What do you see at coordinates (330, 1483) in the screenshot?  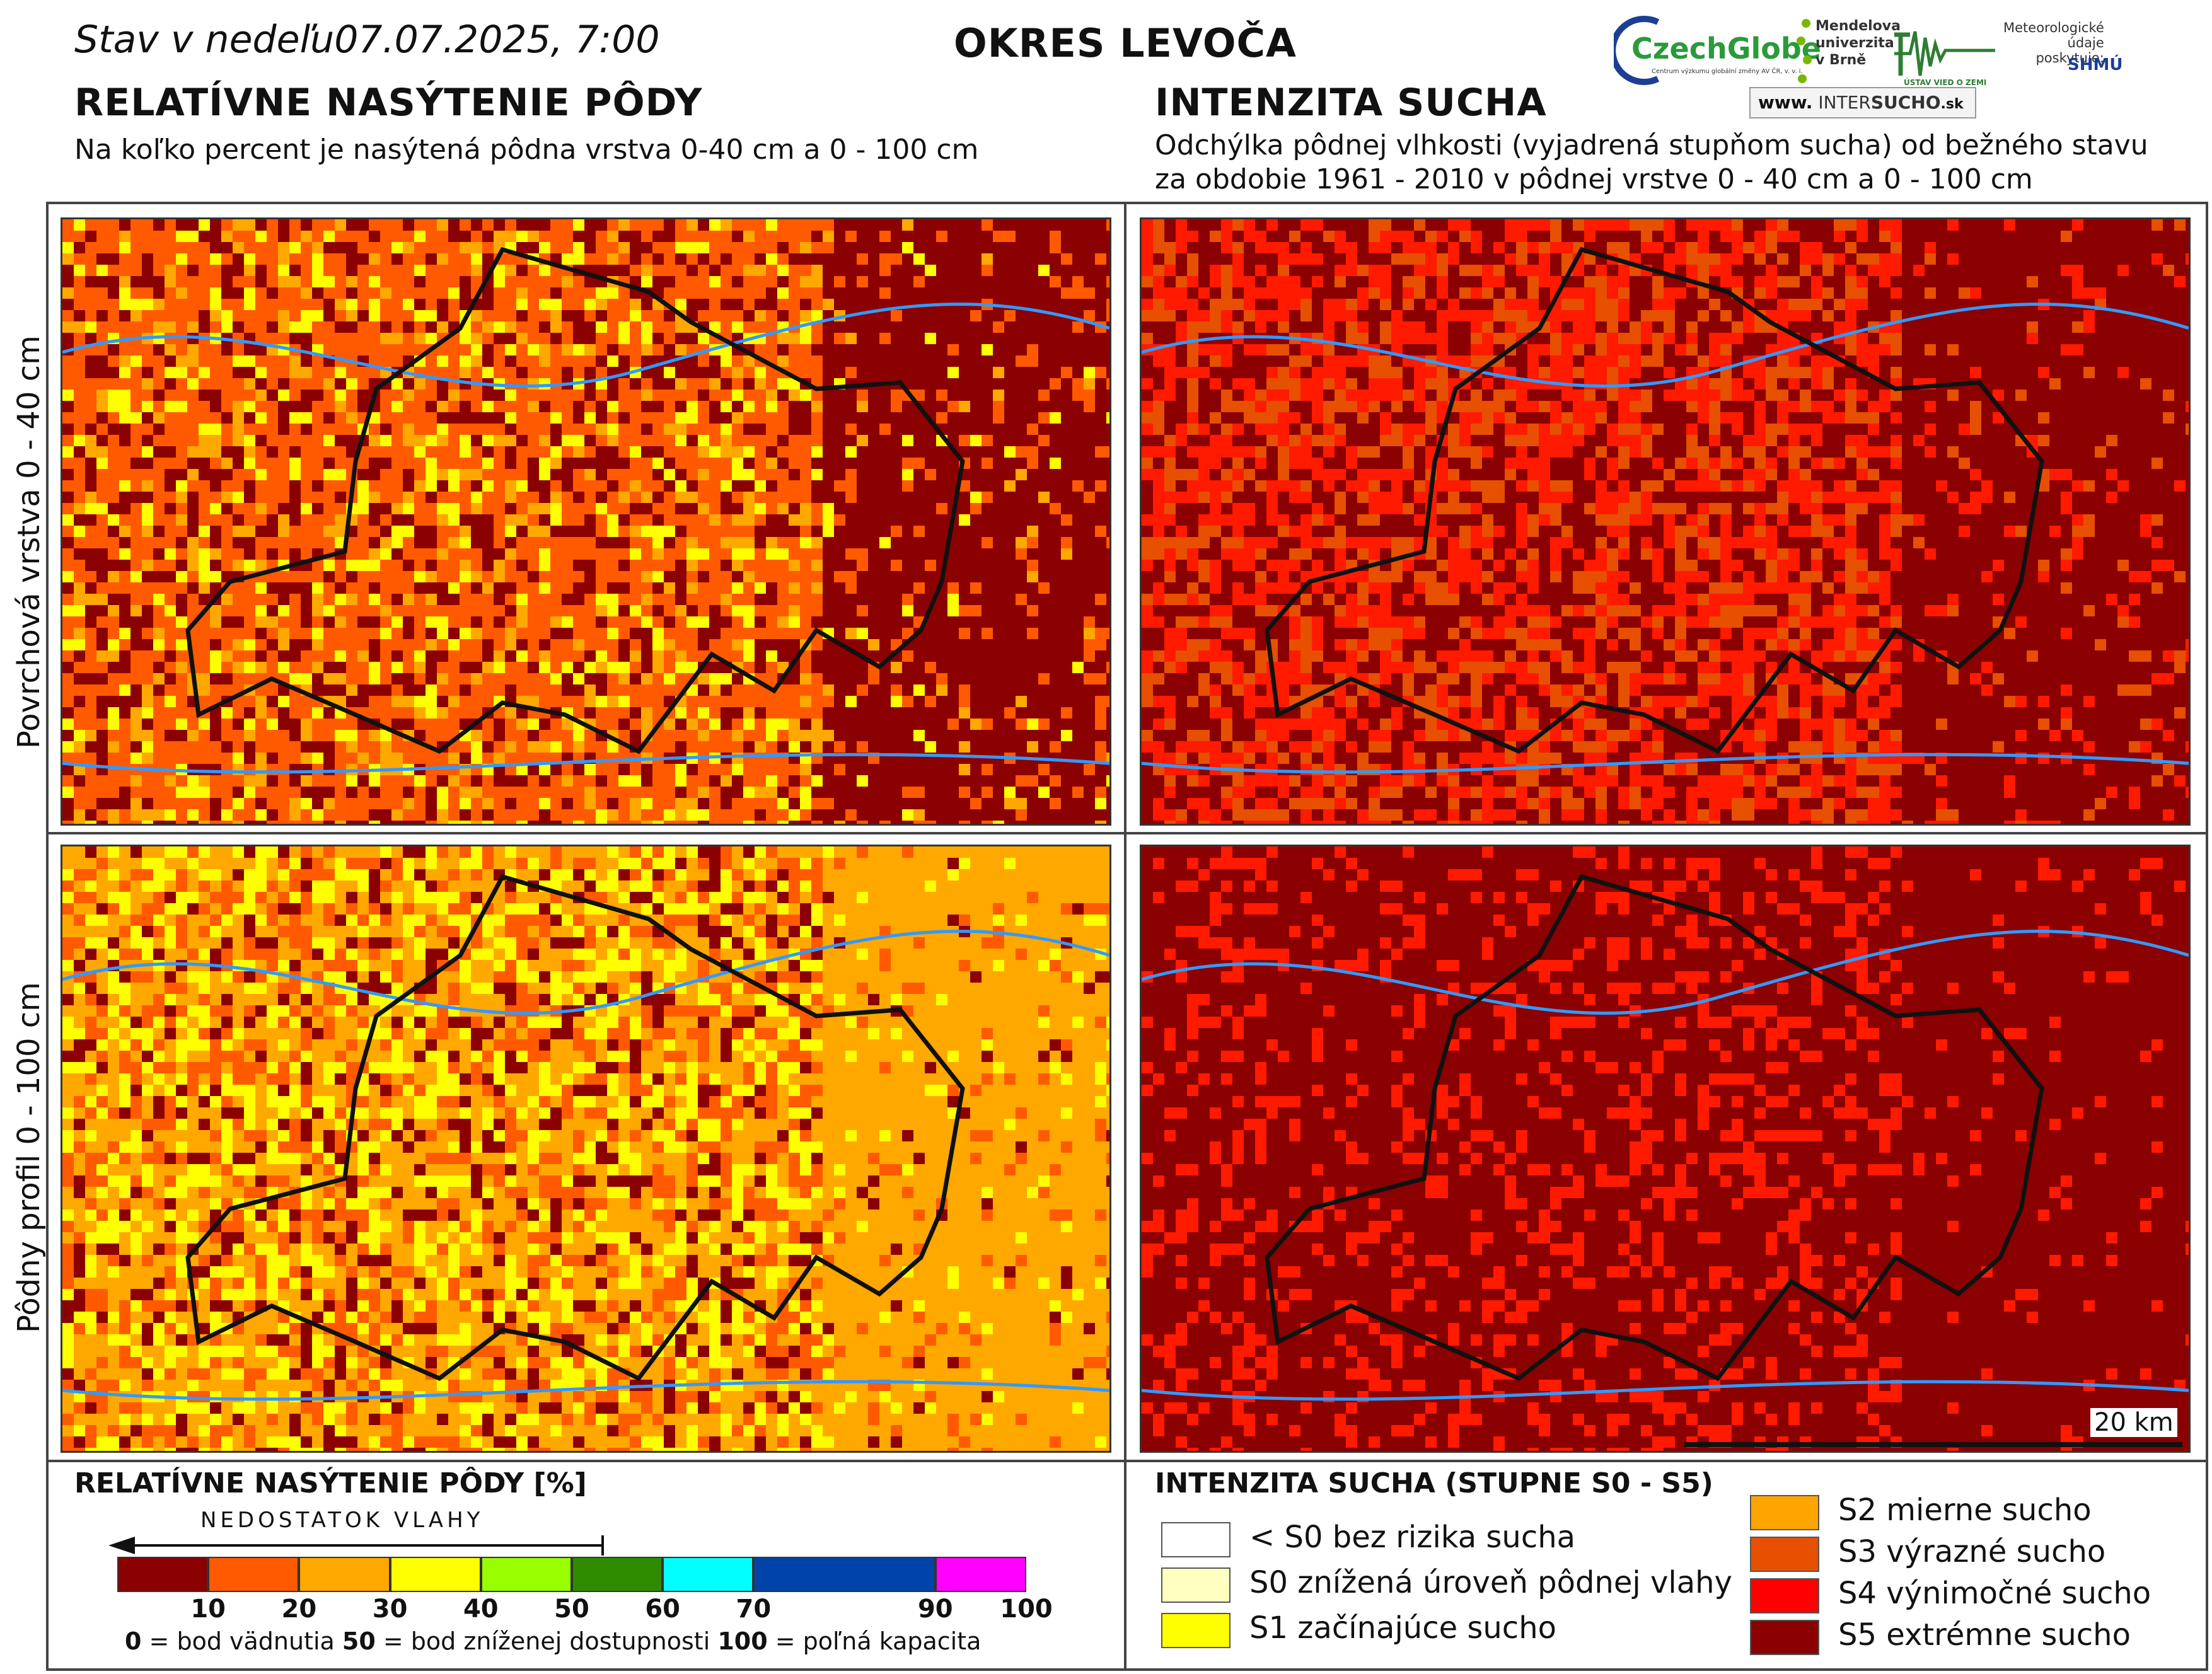 I see `saturation-legend-title: RELATÍVNE NASÝTENIE PÔDY [%]` at bounding box center [330, 1483].